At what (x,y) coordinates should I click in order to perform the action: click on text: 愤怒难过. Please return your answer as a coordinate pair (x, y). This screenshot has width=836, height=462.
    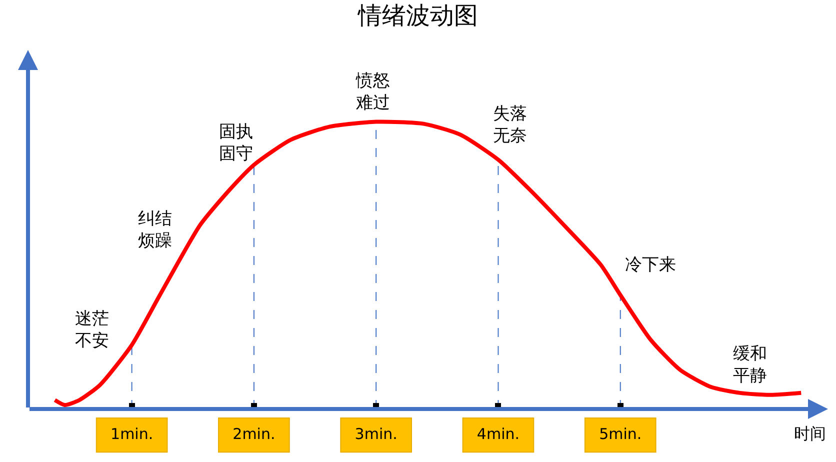
    Looking at the image, I should click on (372, 92).